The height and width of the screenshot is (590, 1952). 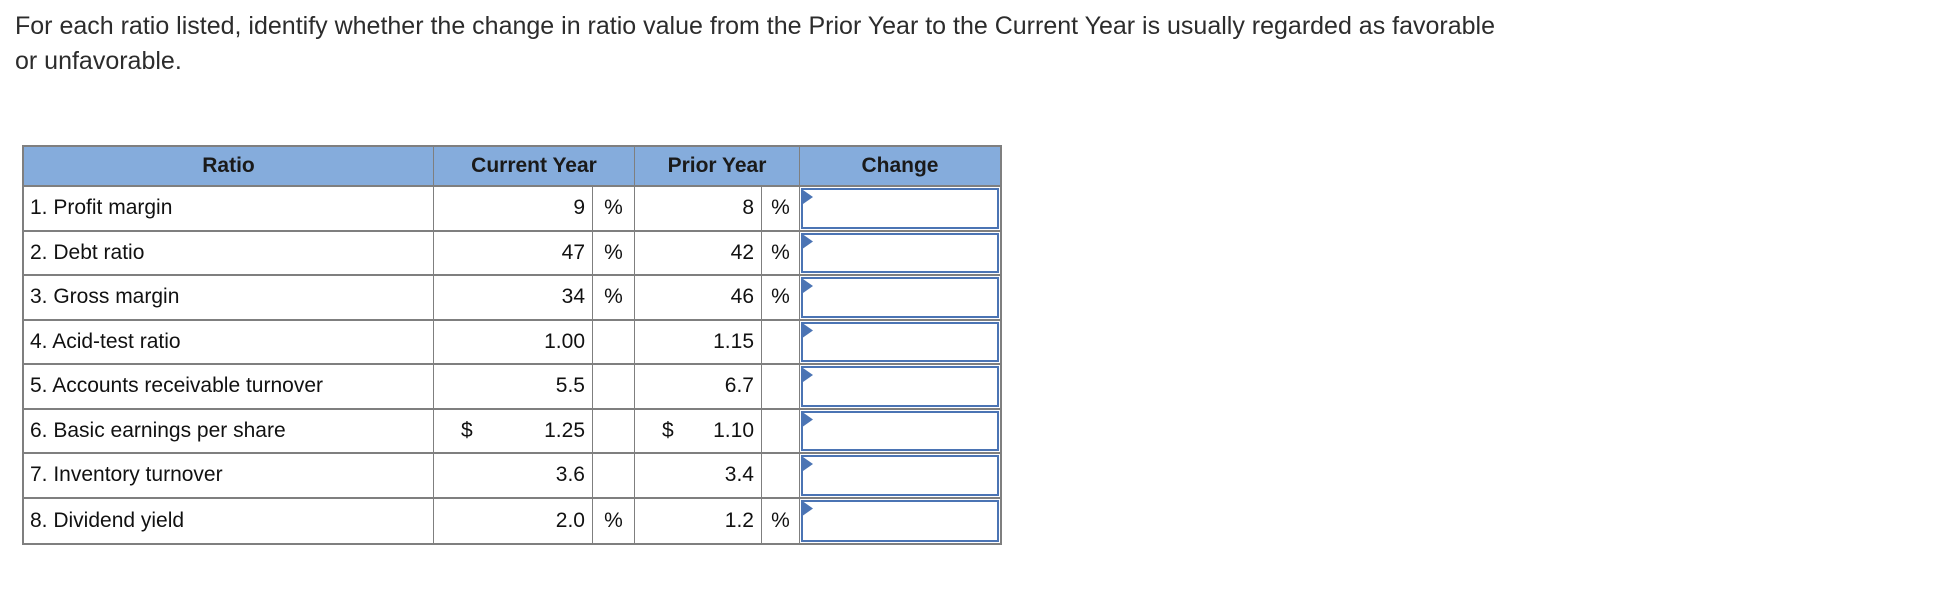 I want to click on ratio-label: 5. Accounts receivable turnover, so click(x=229, y=387).